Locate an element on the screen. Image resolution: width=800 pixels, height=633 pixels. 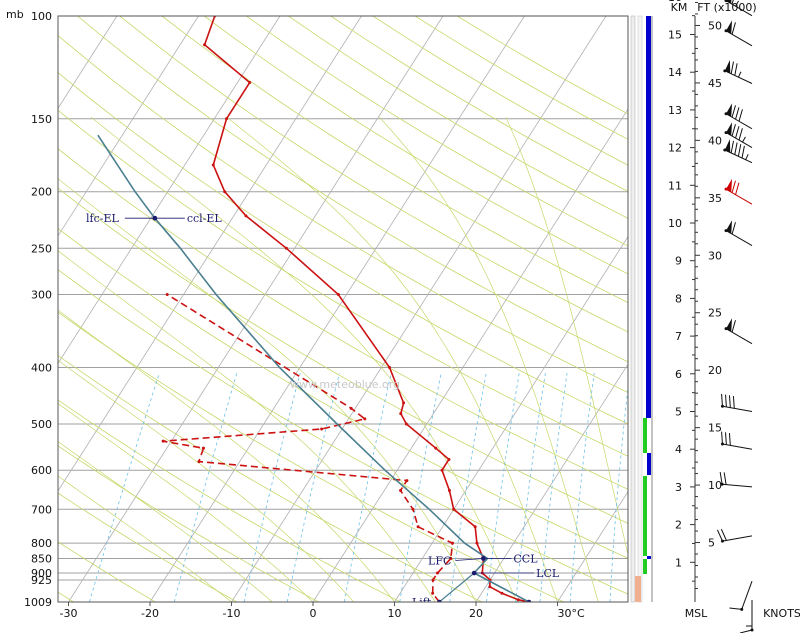
watermark: www.meteoblue.org is located at coordinates (345, 384).